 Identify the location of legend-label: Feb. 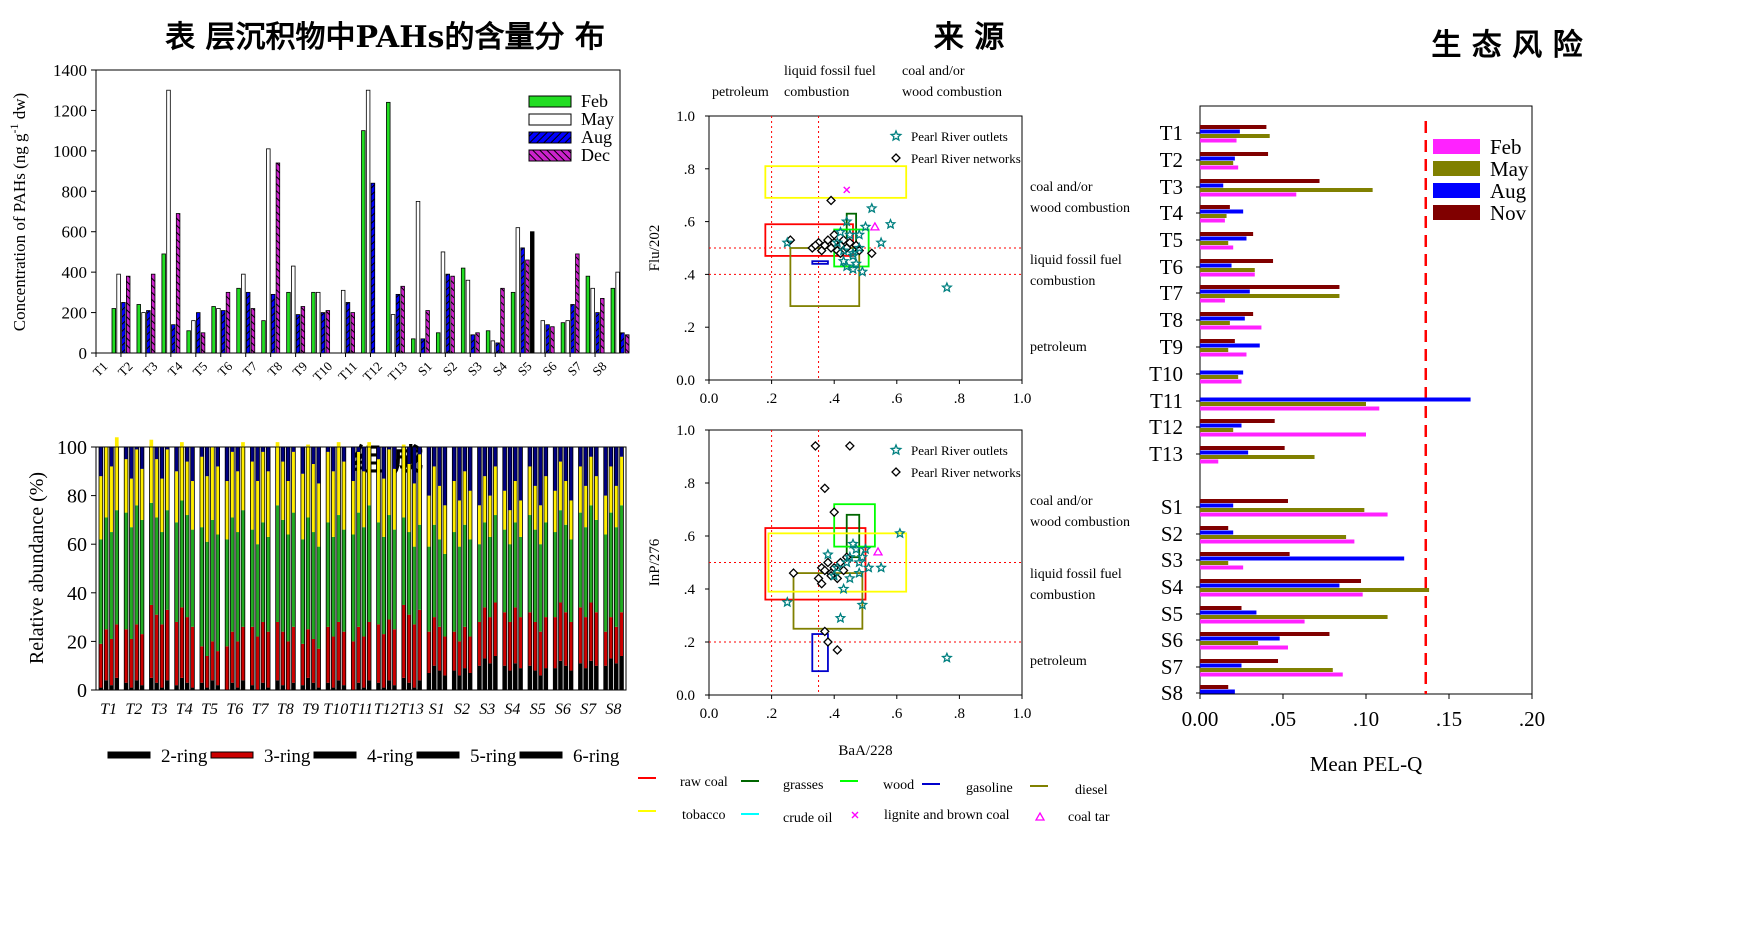
(594, 101).